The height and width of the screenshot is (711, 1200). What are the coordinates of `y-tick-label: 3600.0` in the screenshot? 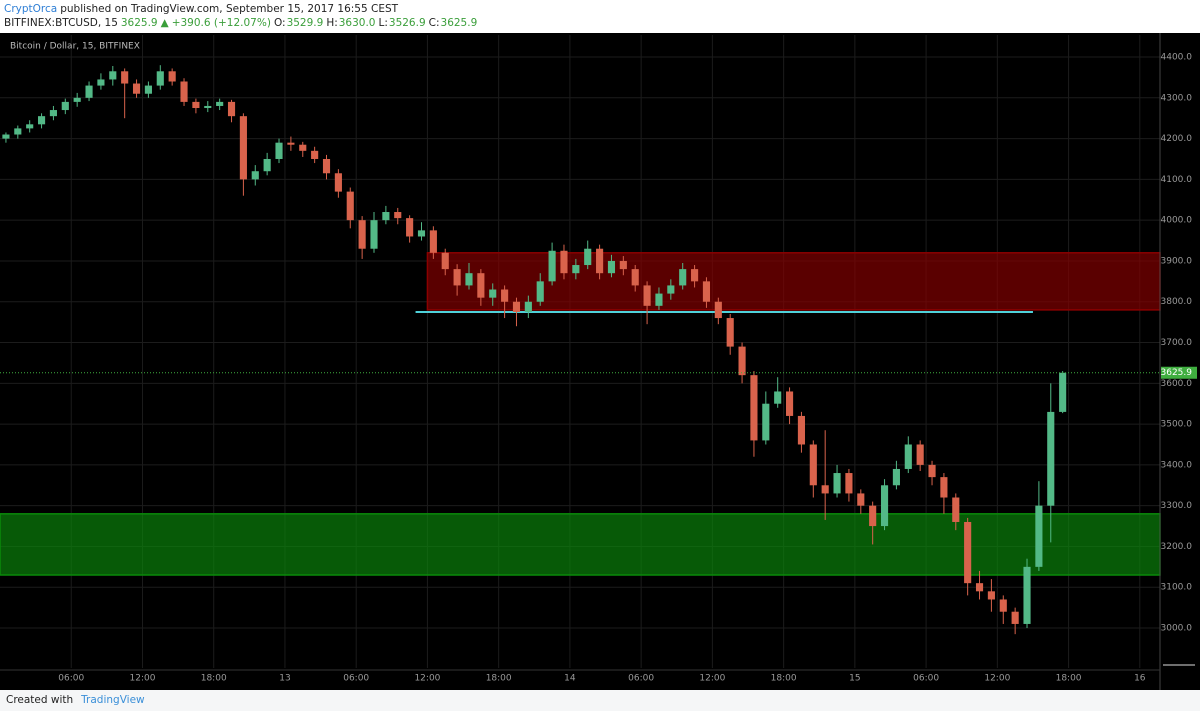 It's located at (1177, 384).